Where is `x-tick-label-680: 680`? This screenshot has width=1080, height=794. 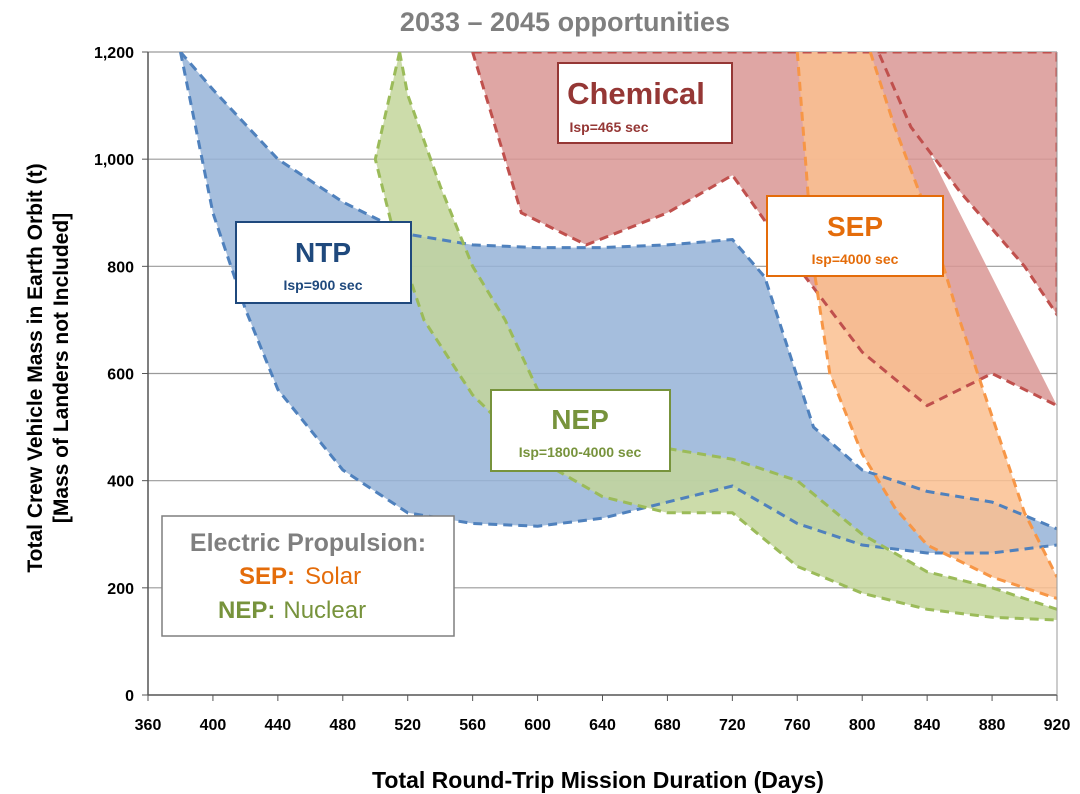
x-tick-label-680: 680 is located at coordinates (667, 725).